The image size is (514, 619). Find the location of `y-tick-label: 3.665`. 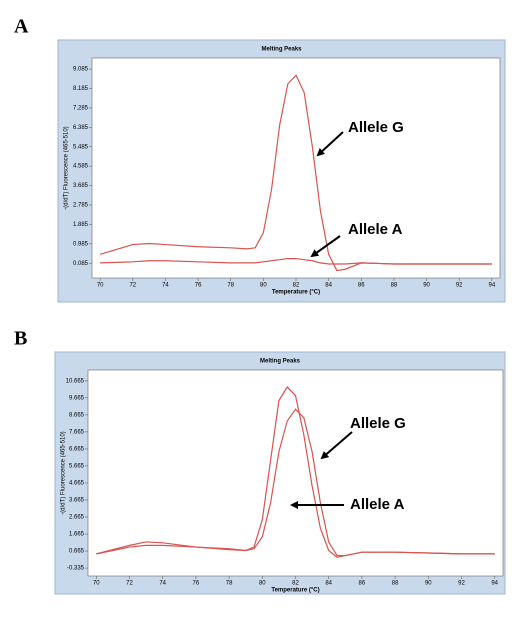

y-tick-label: 3.665 is located at coordinates (77, 501).